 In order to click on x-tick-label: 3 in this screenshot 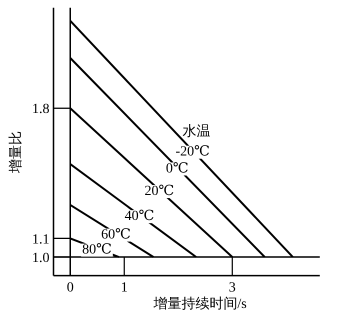, I will do `click(232, 288)`.